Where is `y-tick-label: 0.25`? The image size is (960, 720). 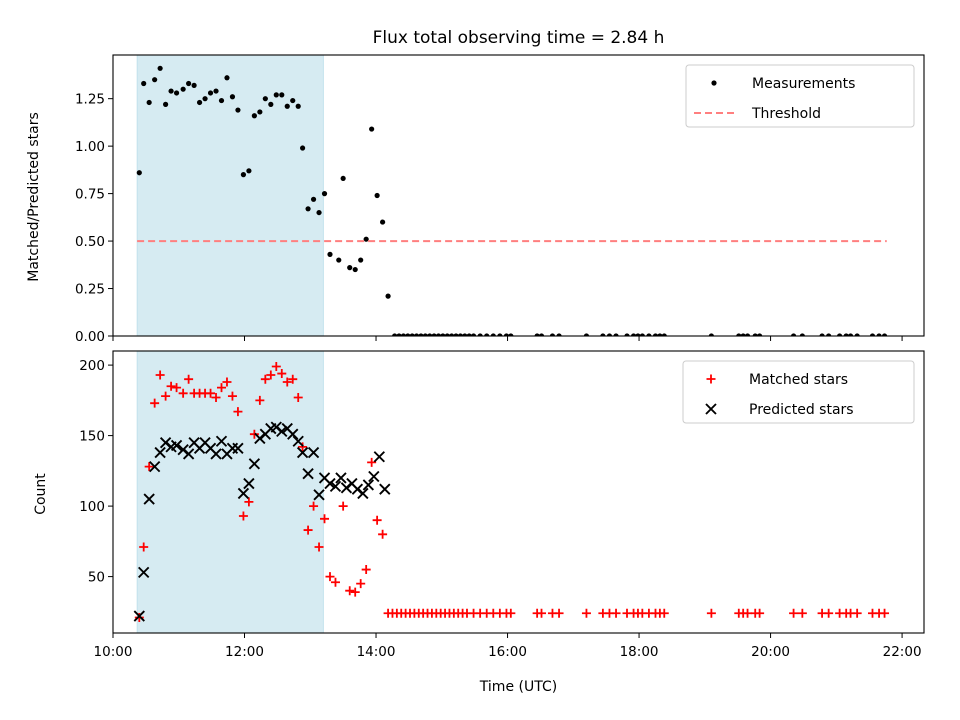
y-tick-label: 0.25 is located at coordinates (90, 290).